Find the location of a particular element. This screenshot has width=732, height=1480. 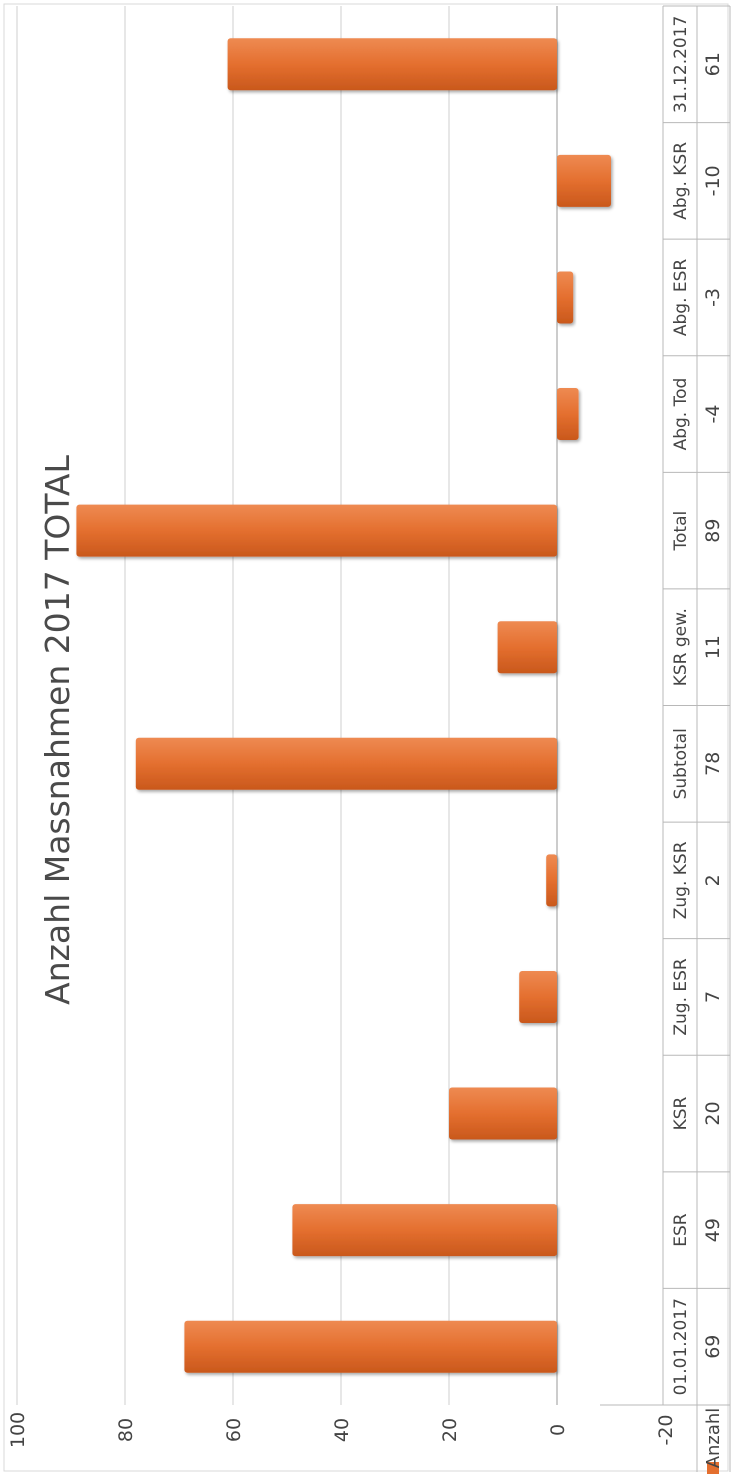

chart-title: Anzahl Massnahmen 2017 TOTAL is located at coordinates (57, 730).